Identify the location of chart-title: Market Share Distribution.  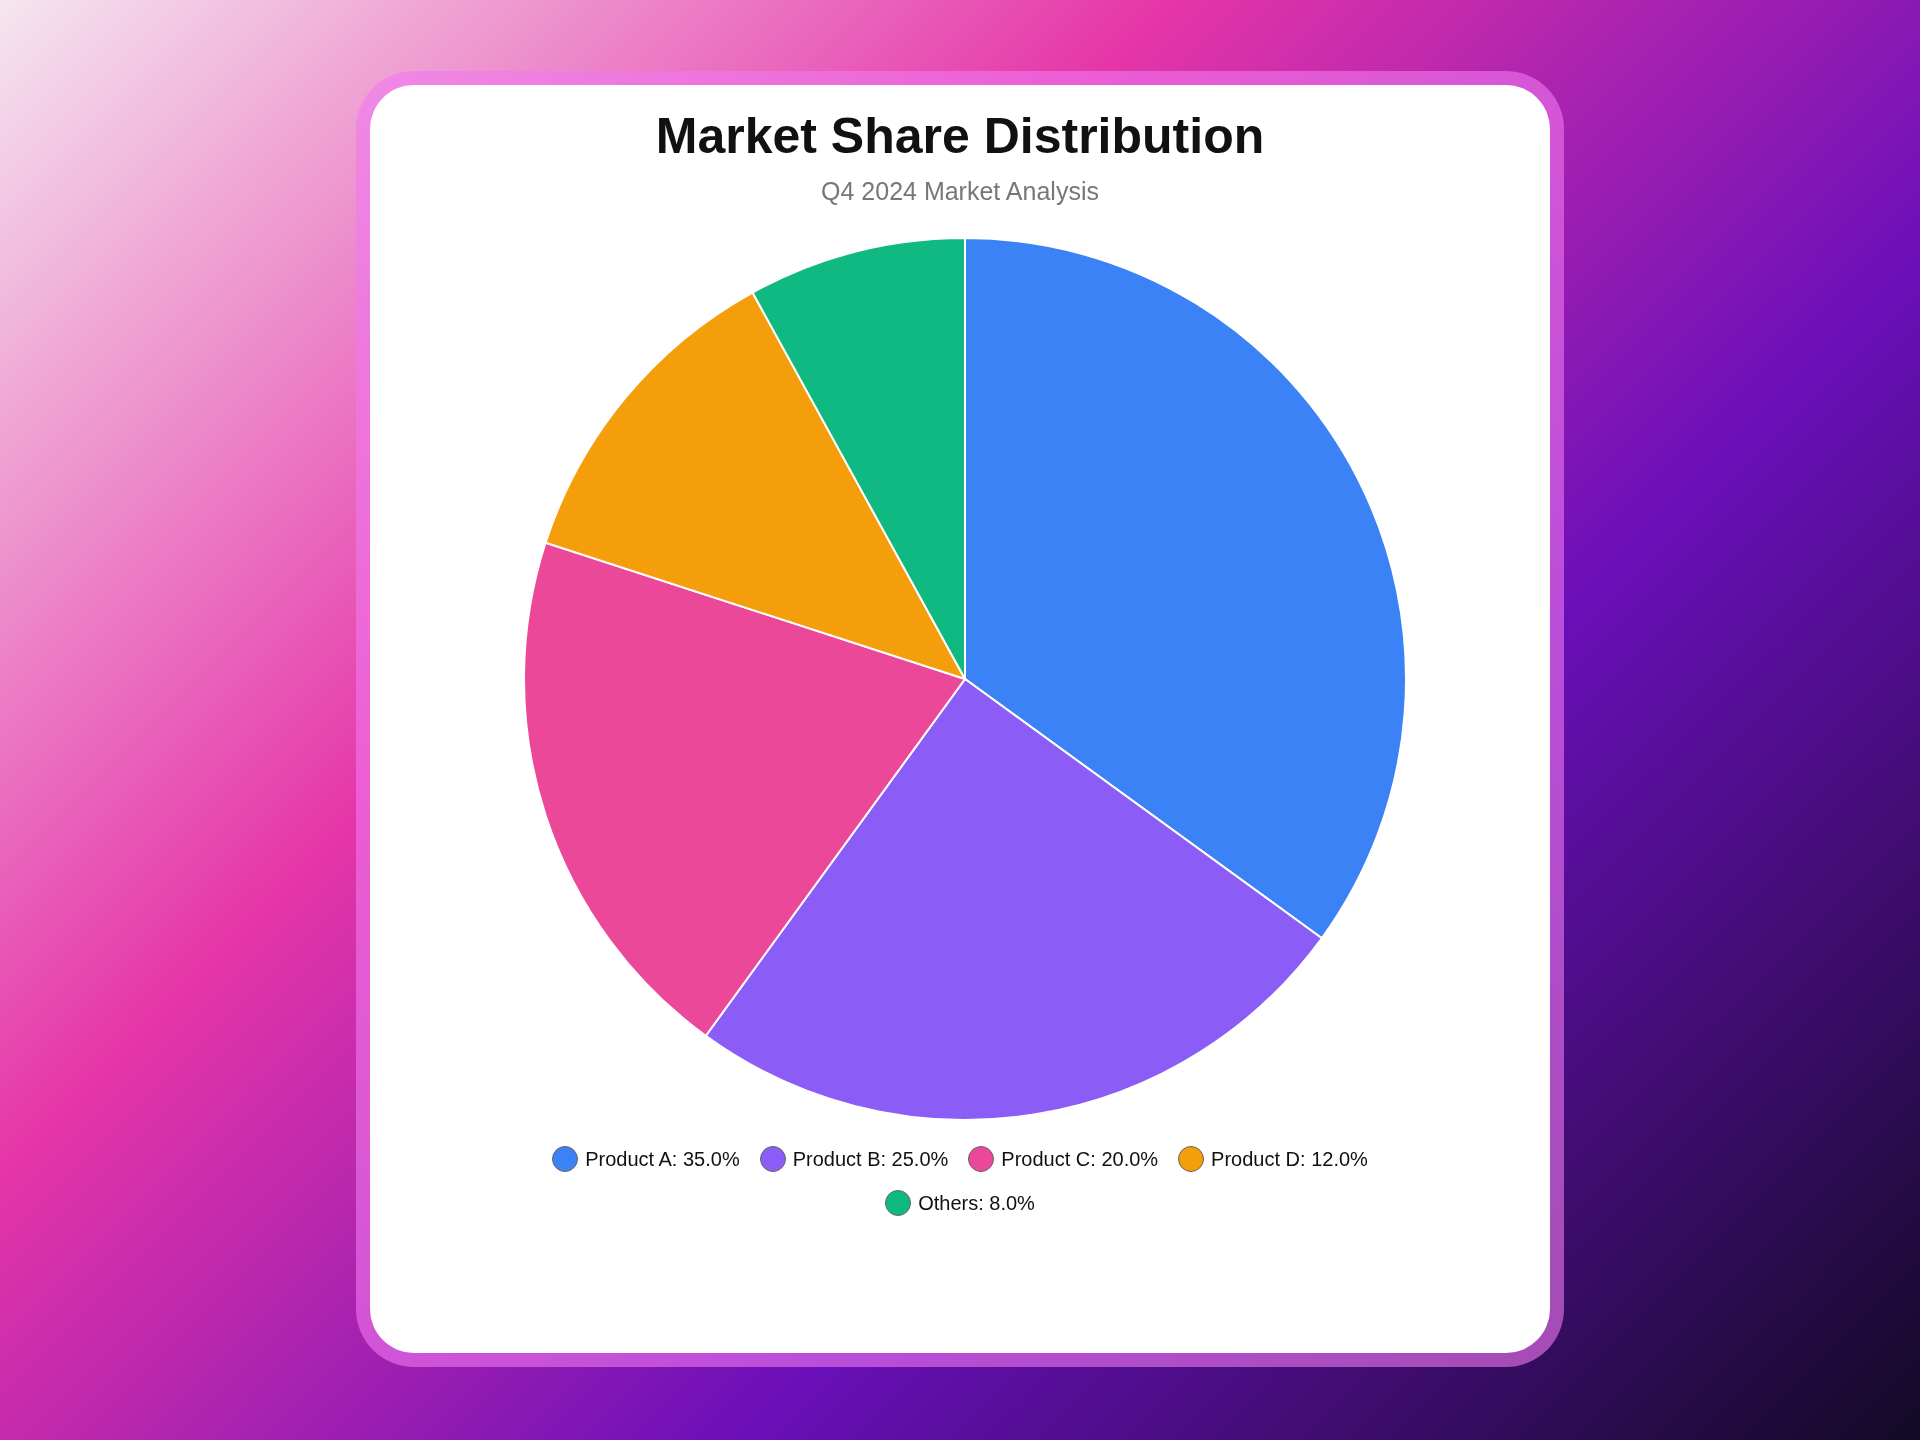
(960, 136).